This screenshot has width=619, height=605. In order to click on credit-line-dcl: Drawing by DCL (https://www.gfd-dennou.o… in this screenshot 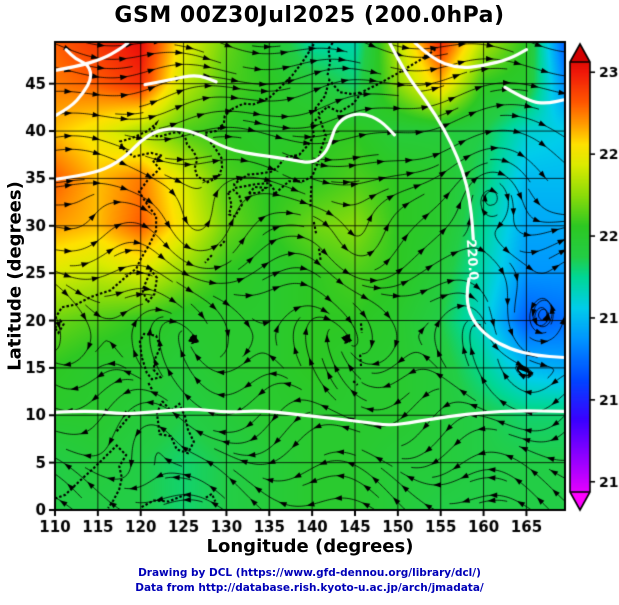, I will do `click(309, 573)`.